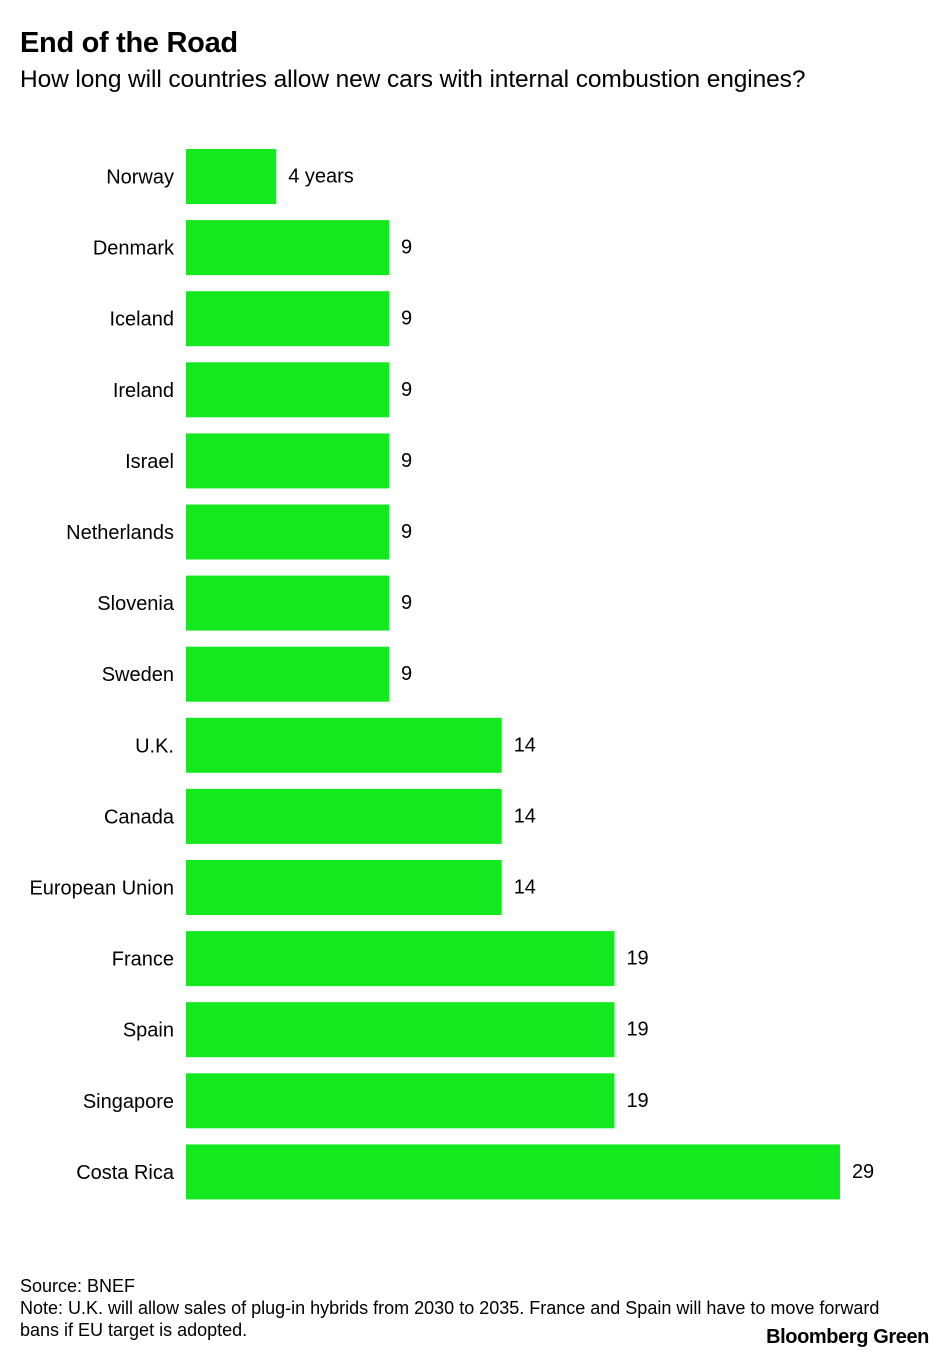  Describe the element at coordinates (287, 532) in the screenshot. I see `bar-netherlands` at that location.